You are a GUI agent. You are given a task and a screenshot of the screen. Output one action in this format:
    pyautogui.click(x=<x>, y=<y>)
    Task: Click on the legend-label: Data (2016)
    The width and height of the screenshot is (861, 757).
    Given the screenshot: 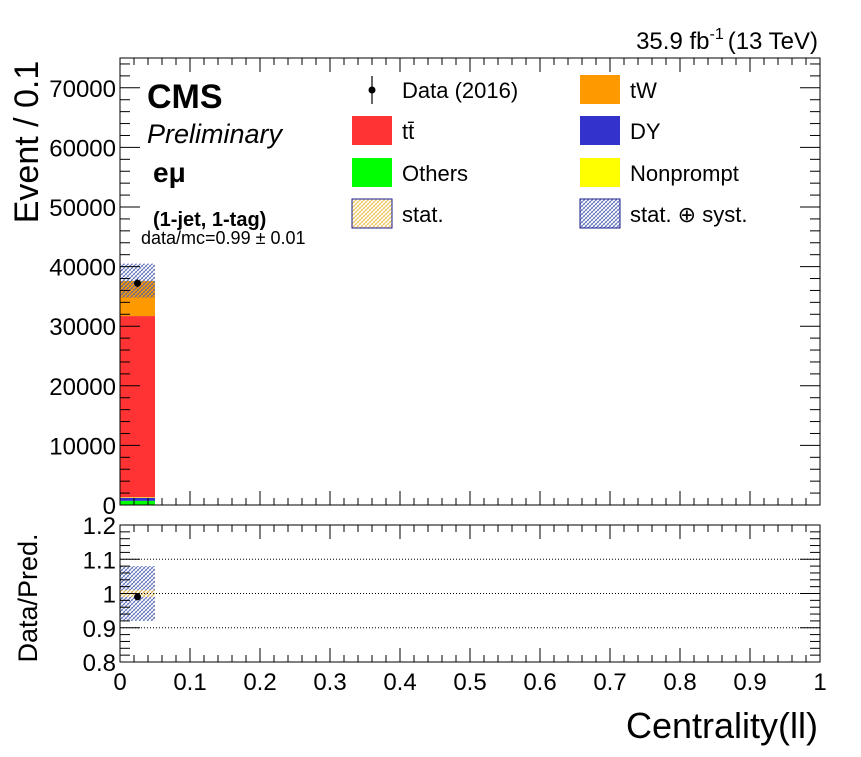 What is the action you would take?
    pyautogui.click(x=460, y=90)
    